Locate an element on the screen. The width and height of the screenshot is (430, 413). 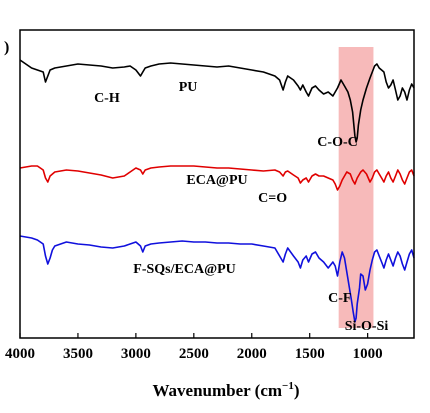
x-tick-label-1000: 1000 is located at coordinates (368, 354).